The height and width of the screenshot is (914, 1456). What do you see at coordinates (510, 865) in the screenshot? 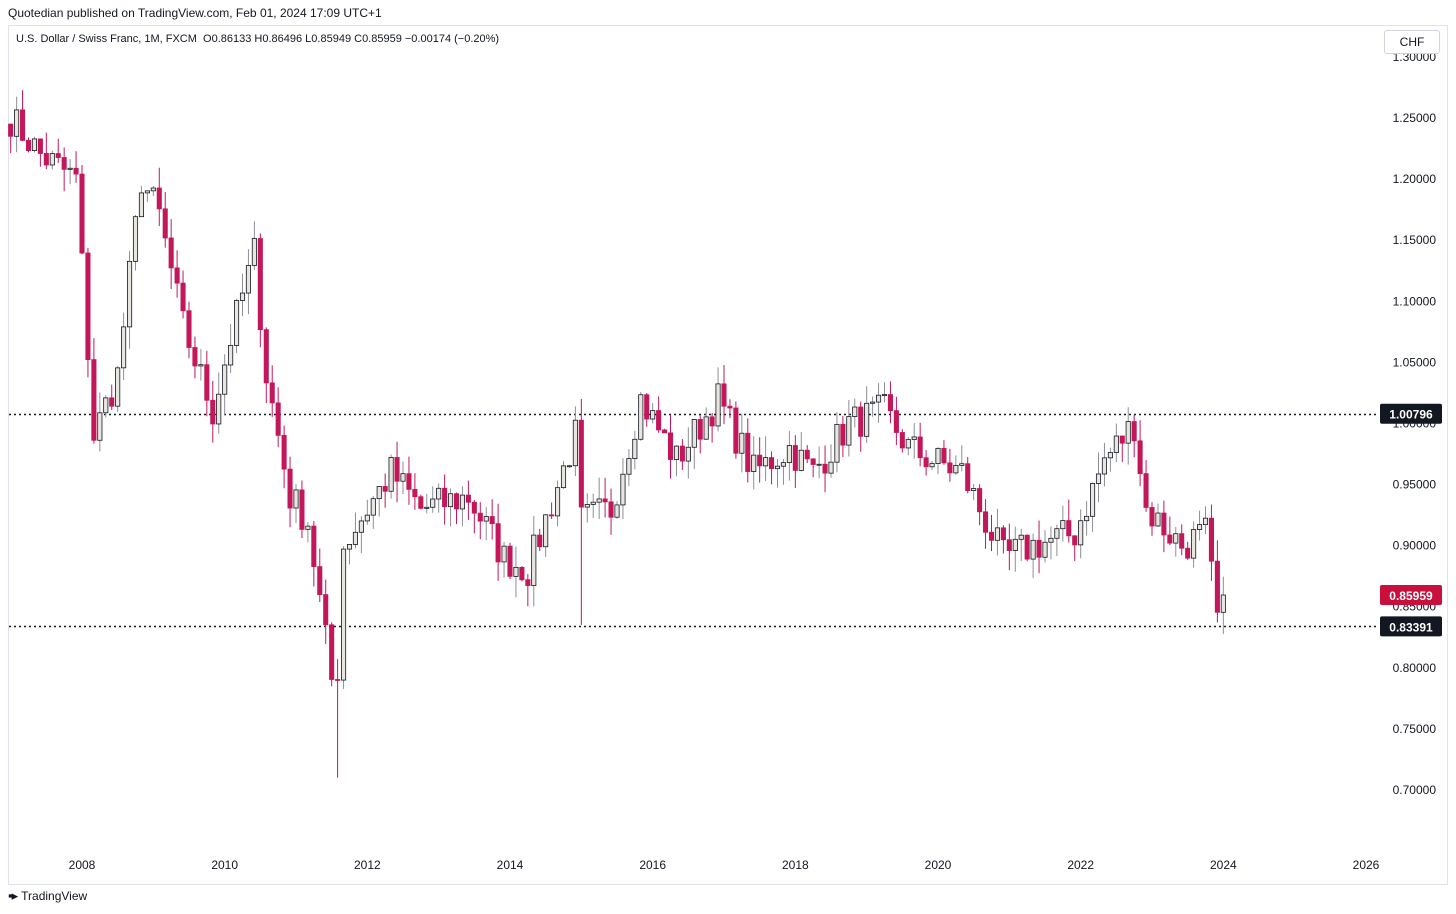
I see `x-tick-label: 2014` at bounding box center [510, 865].